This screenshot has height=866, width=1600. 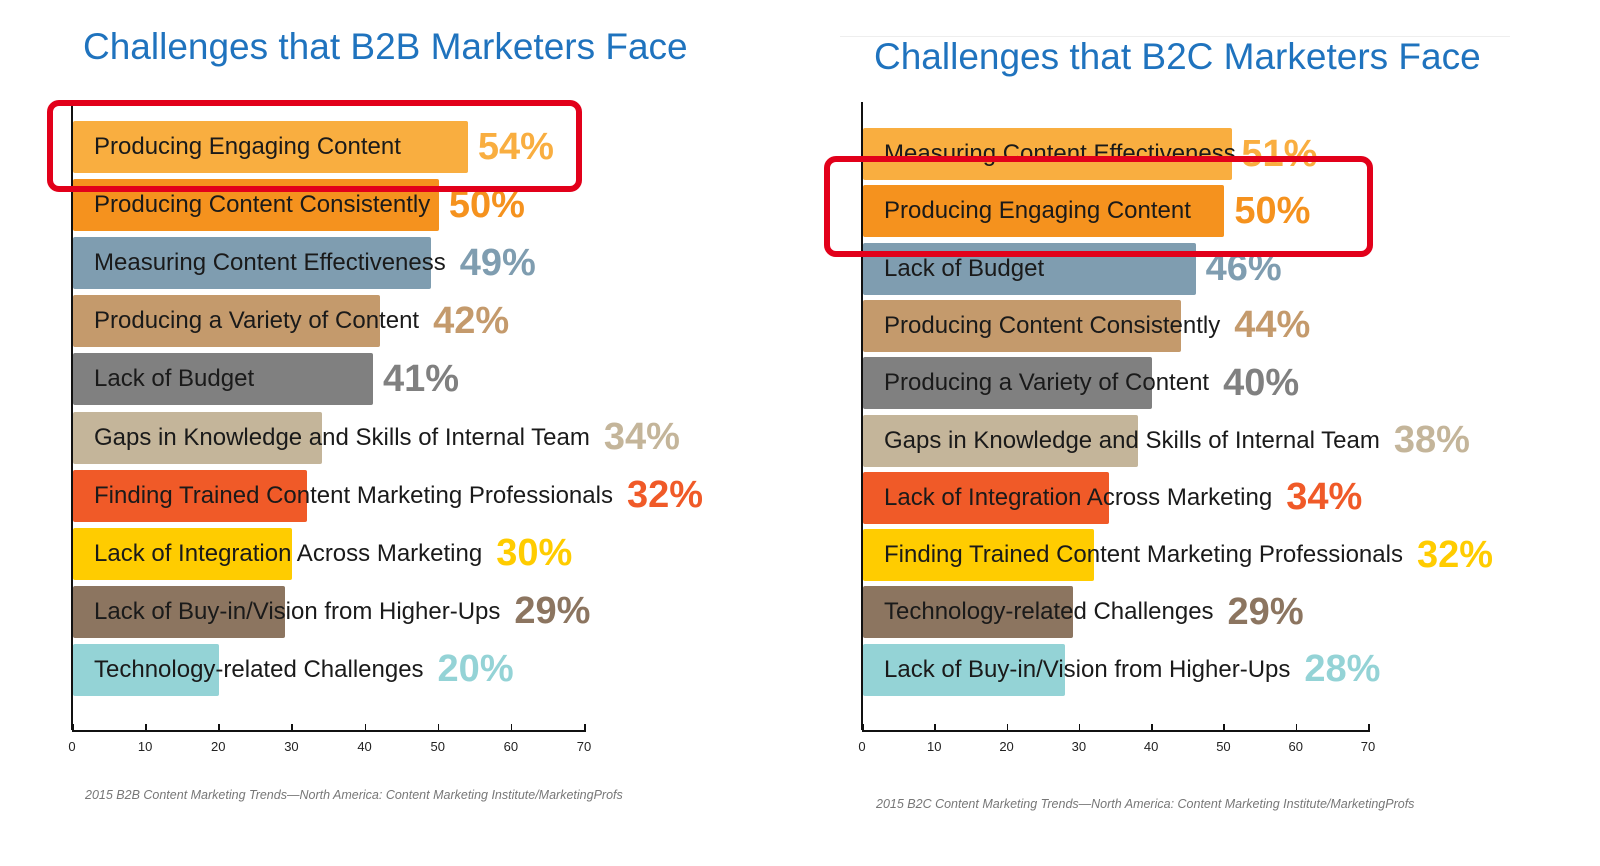 What do you see at coordinates (497, 262) in the screenshot?
I see `value-label: 49%` at bounding box center [497, 262].